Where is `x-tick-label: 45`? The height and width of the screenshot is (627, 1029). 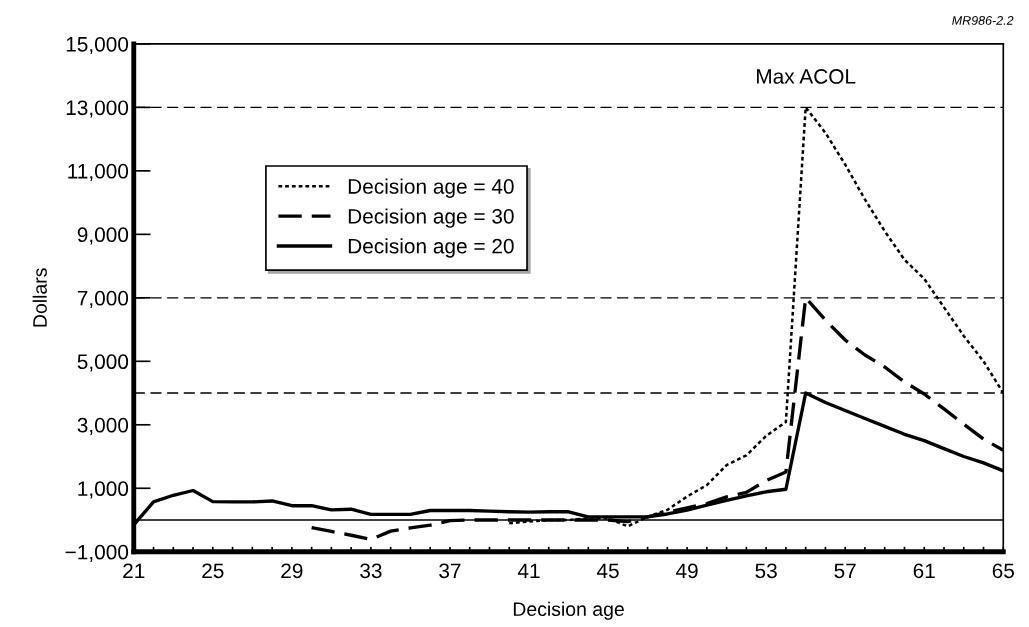
x-tick-label: 45 is located at coordinates (607, 571).